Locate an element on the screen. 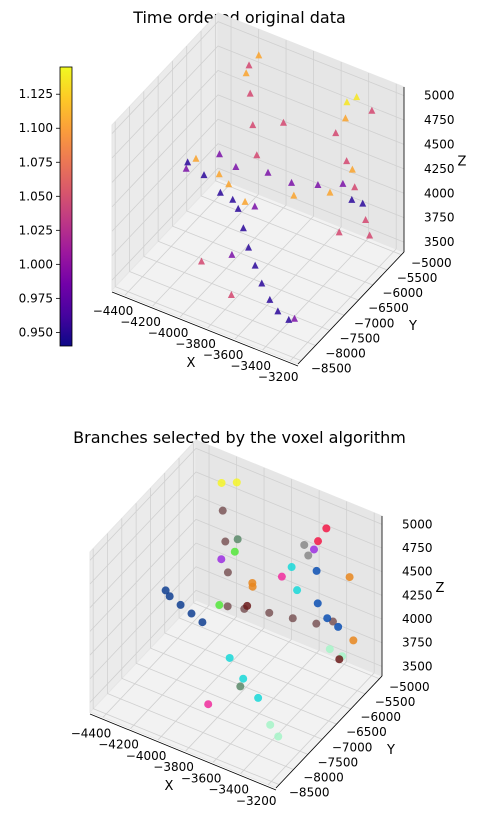 This screenshot has height=820, width=479. y-tick-label: −6500 is located at coordinates (388, 308).